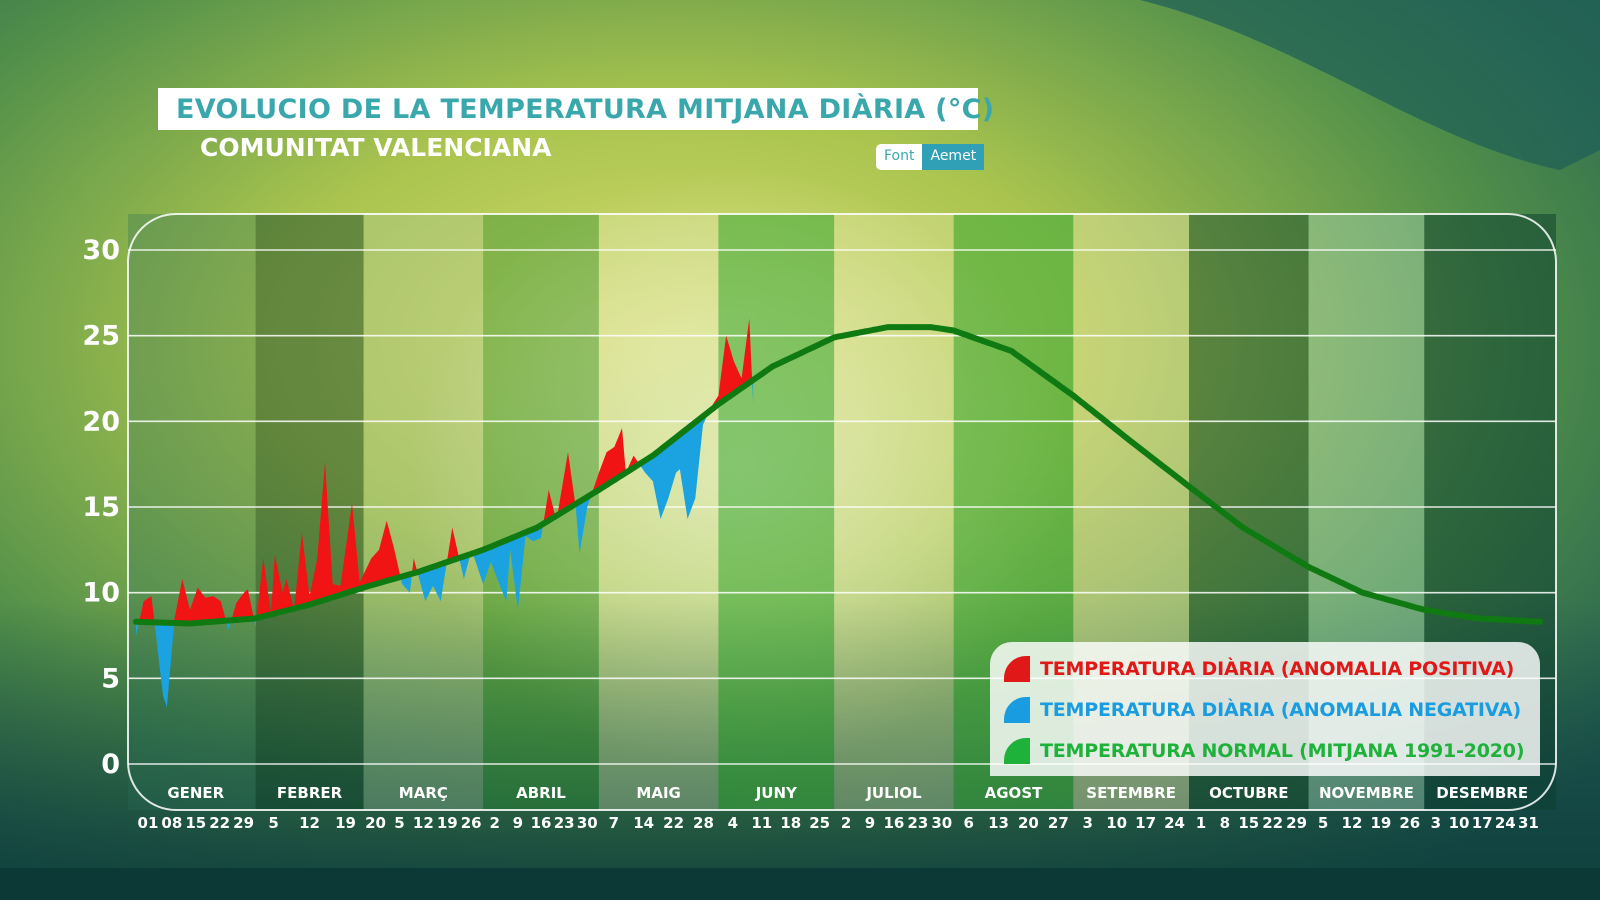 Image resolution: width=1600 pixels, height=900 pixels. Describe the element at coordinates (1282, 751) in the screenshot. I see `legend-label: TEMPERATURA NORMAL (MITJANA 1991-2020)` at that location.